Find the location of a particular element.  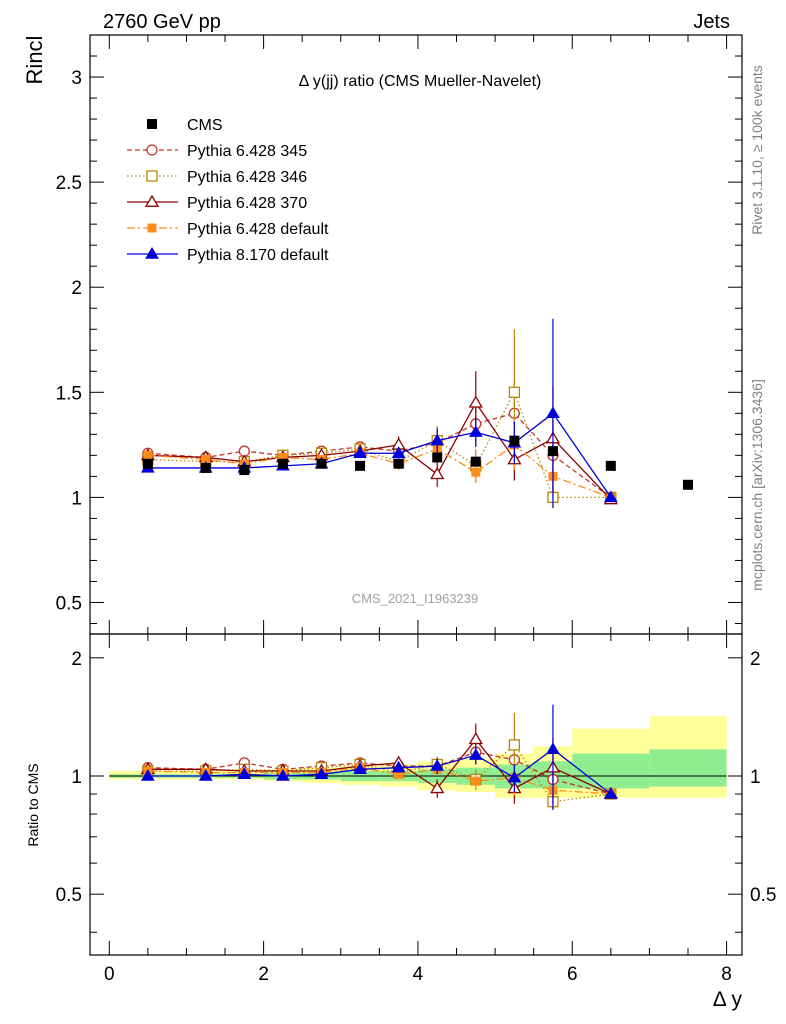

y-tick-label: 2.5 is located at coordinates (69, 183).